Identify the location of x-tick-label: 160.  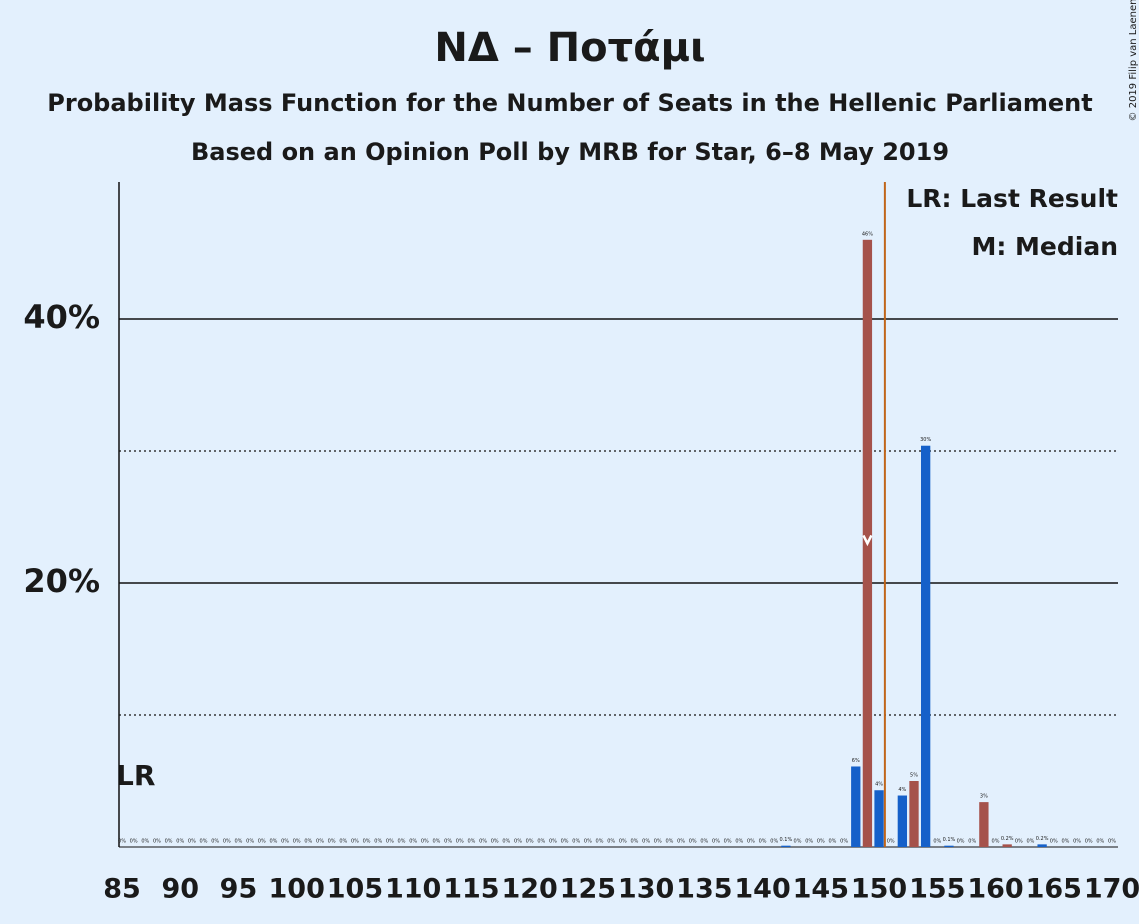
(995, 889).